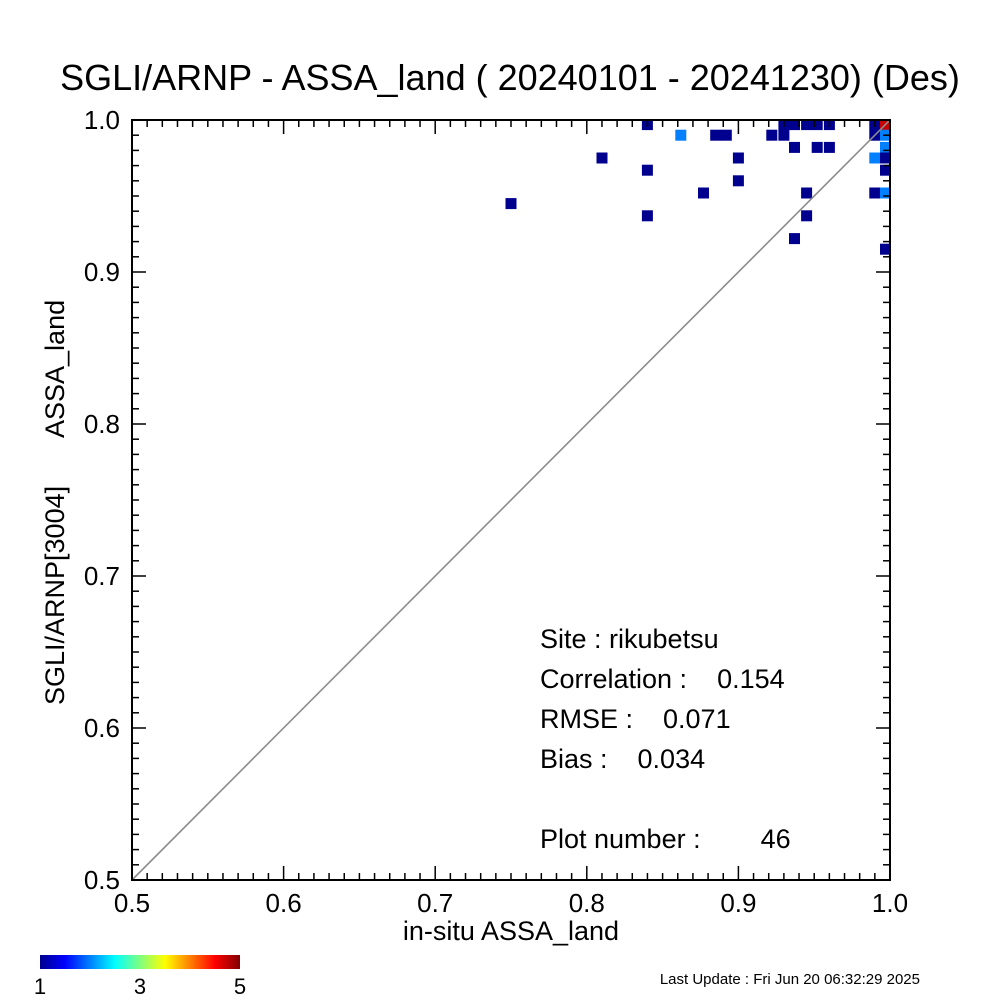  What do you see at coordinates (435, 903) in the screenshot?
I see `x-tick-label: 0.7` at bounding box center [435, 903].